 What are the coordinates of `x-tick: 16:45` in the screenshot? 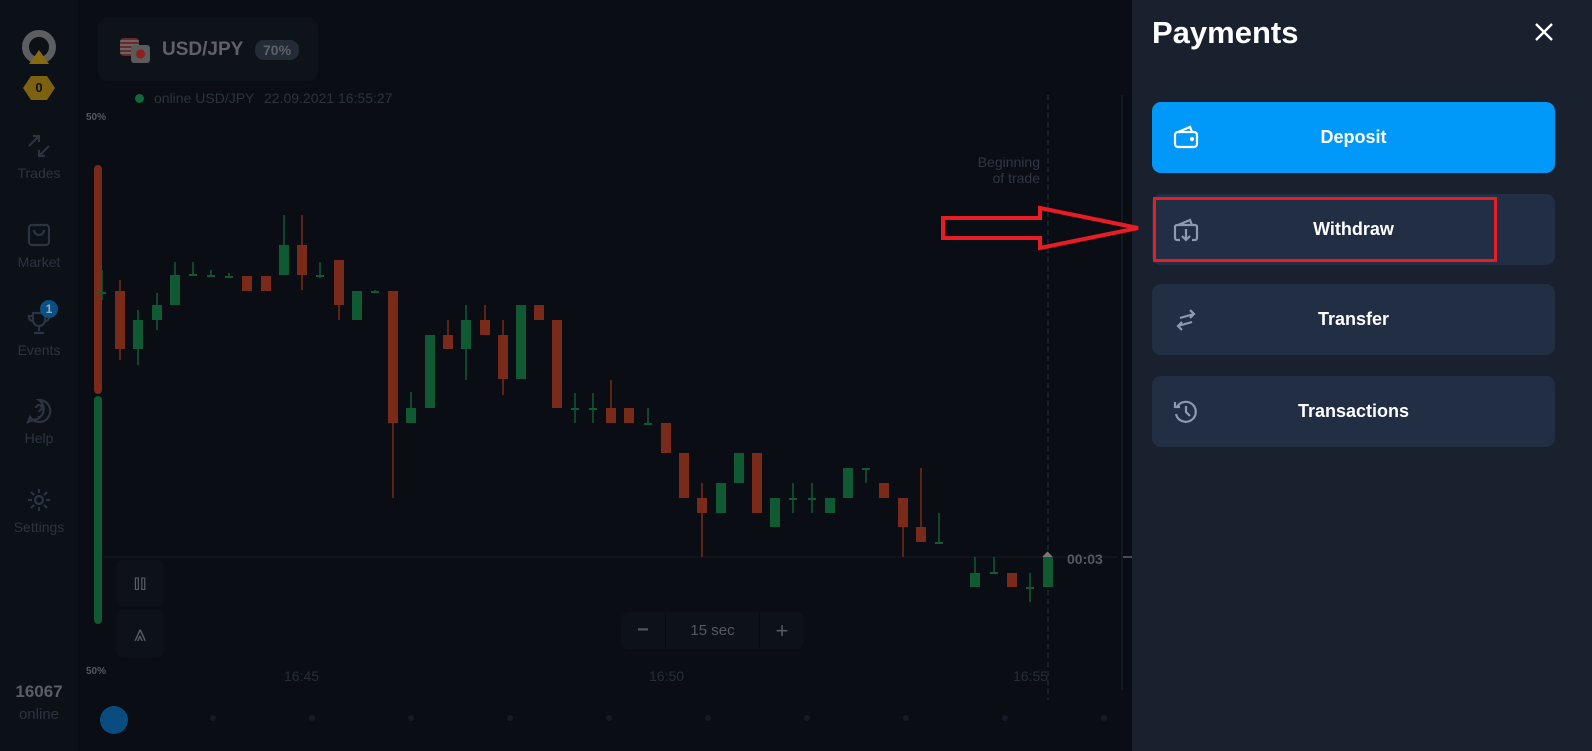 It's located at (302, 676).